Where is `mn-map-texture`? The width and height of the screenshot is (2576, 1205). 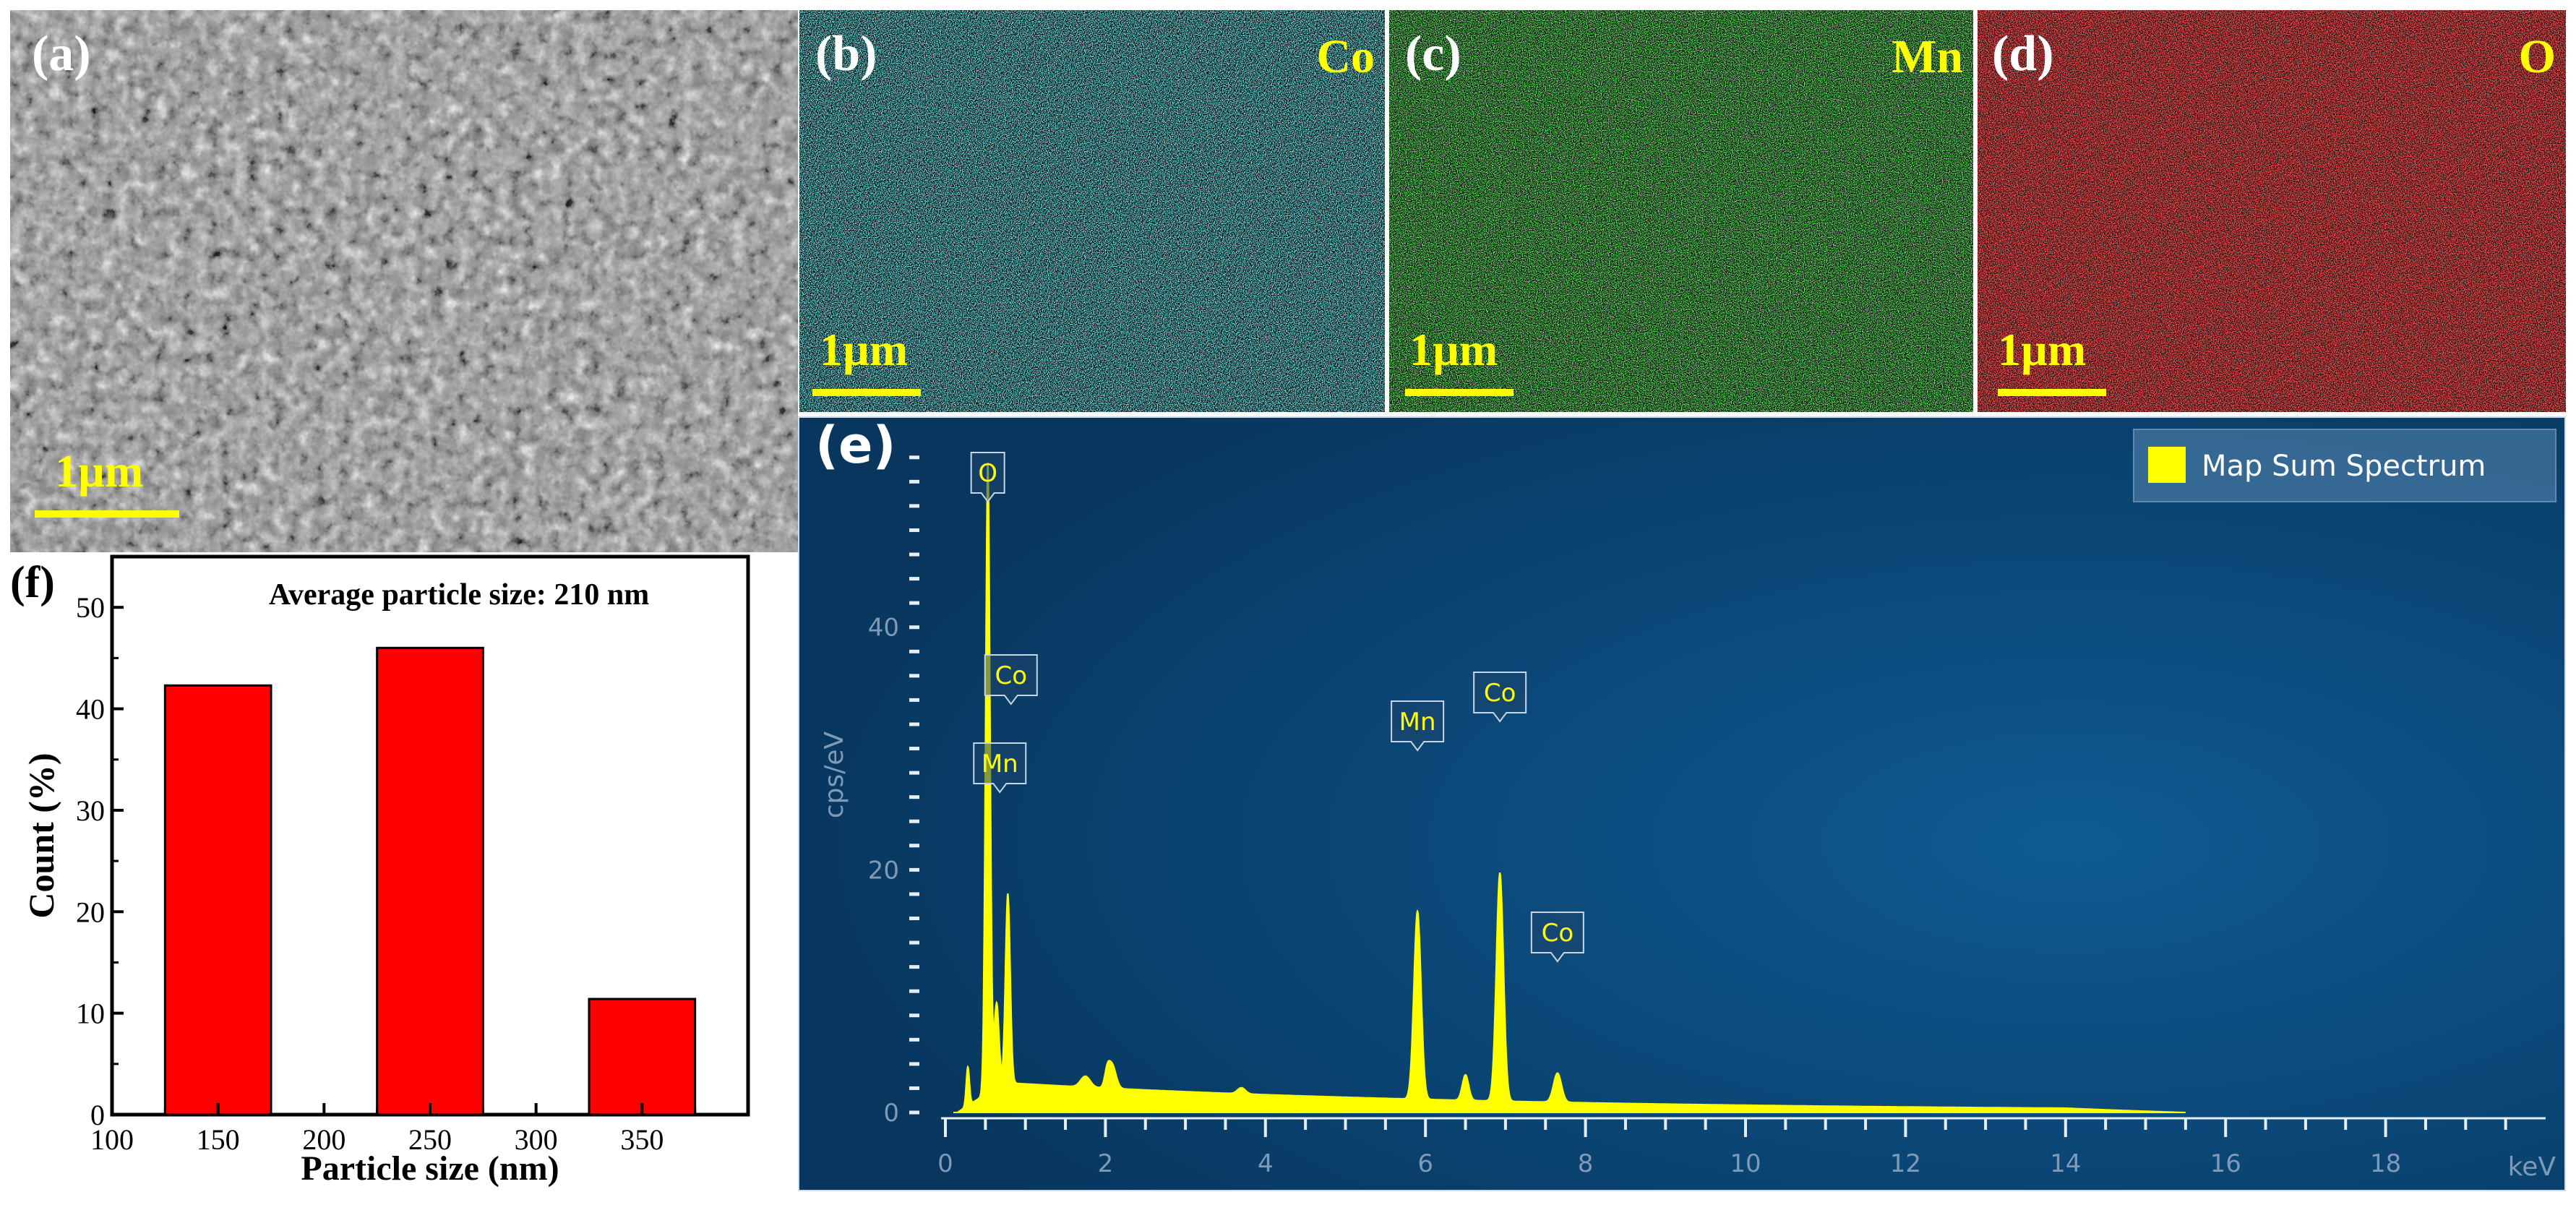 mn-map-texture is located at coordinates (1681, 211).